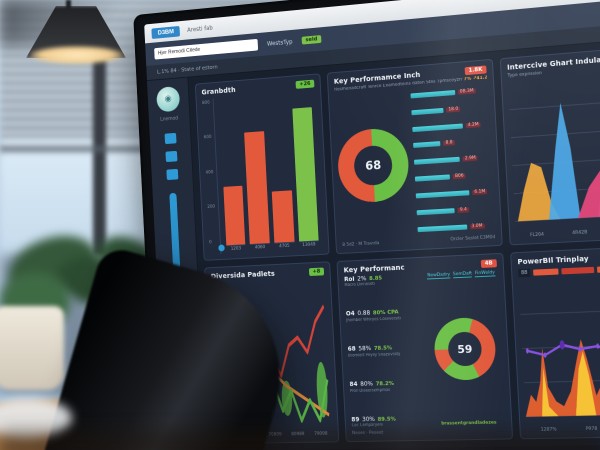  Describe the element at coordinates (284, 246) in the screenshot. I see `x-label: 4705` at that location.